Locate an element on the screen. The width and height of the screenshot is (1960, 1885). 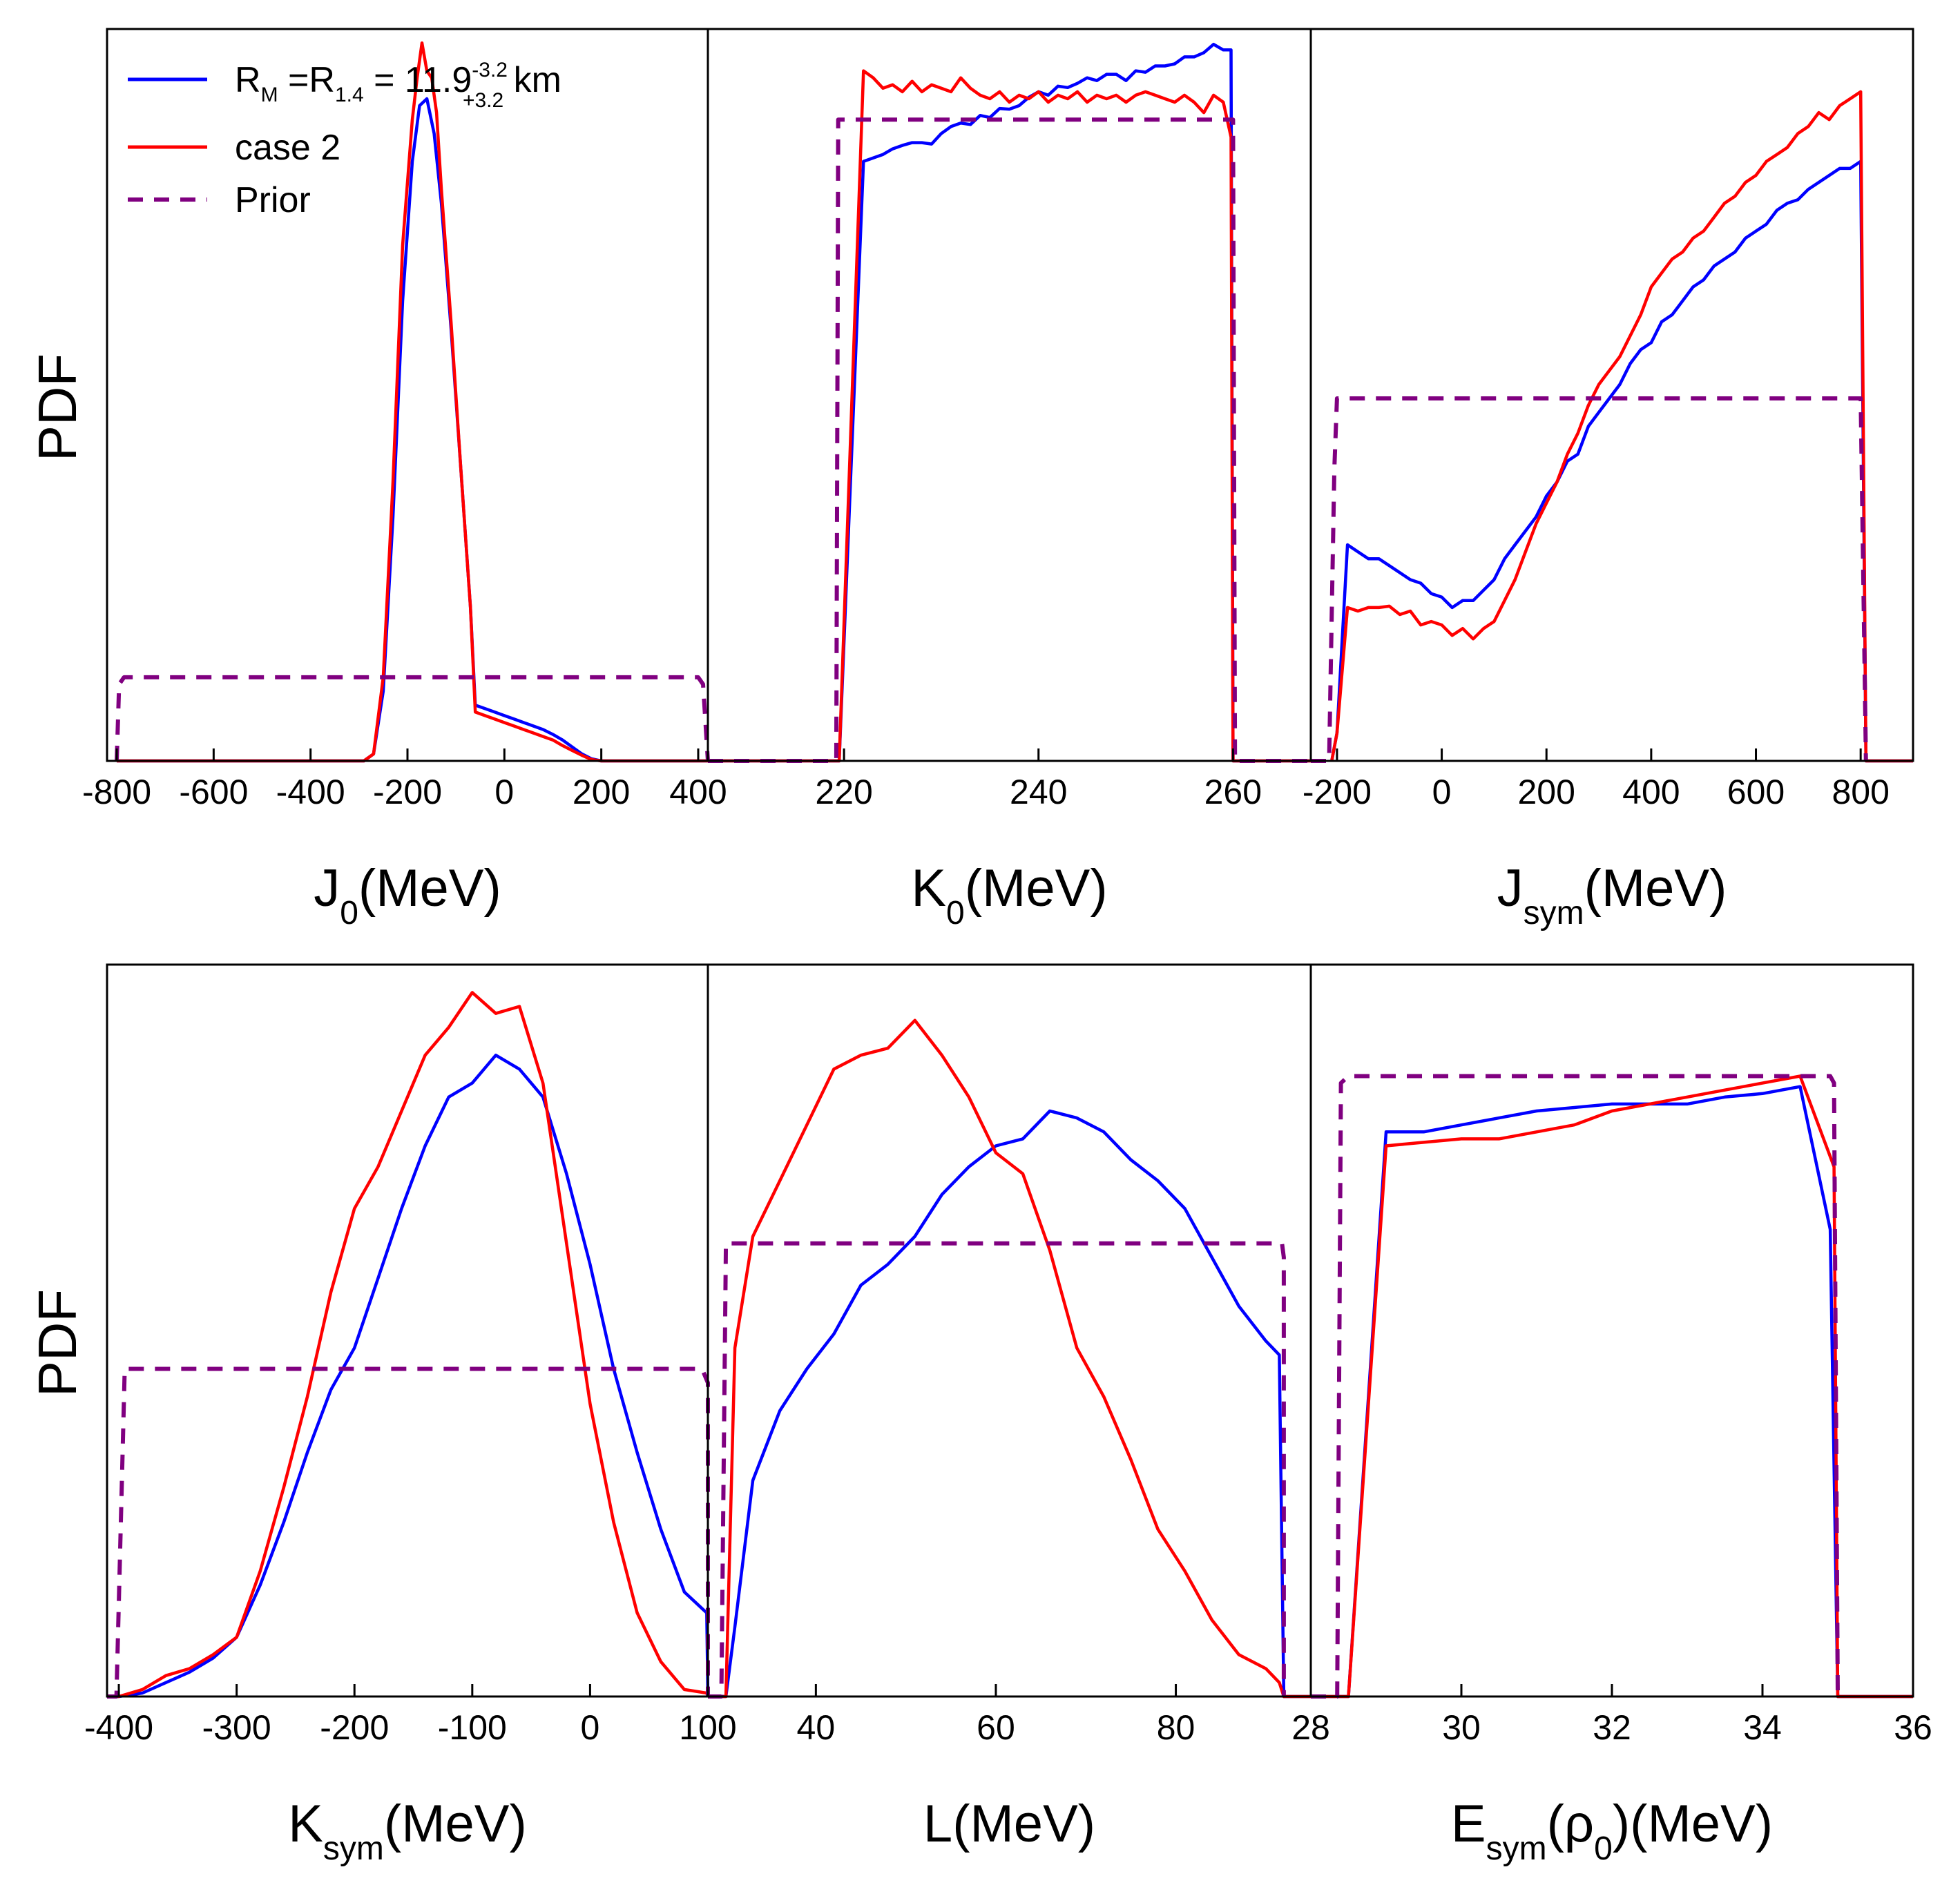
series-red-Jsym is located at coordinates (1621, 426).